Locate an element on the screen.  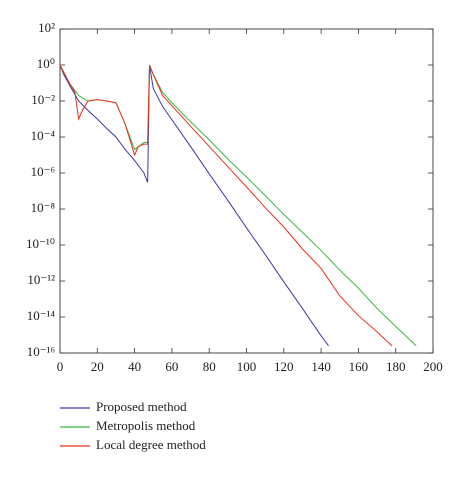
x-tick-label: 180 is located at coordinates (396, 366).